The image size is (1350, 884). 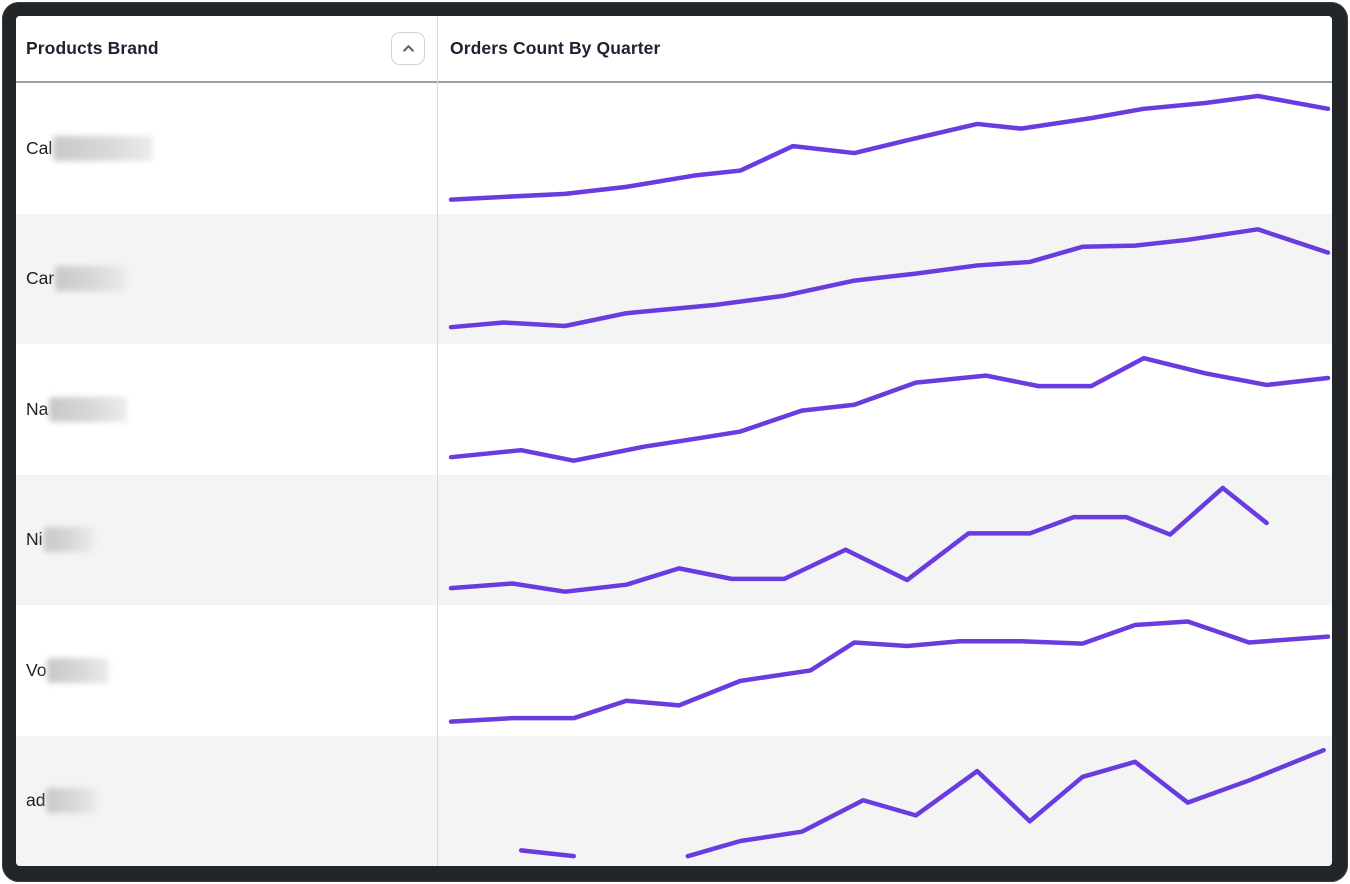 I want to click on sort-button, so click(x=408, y=48).